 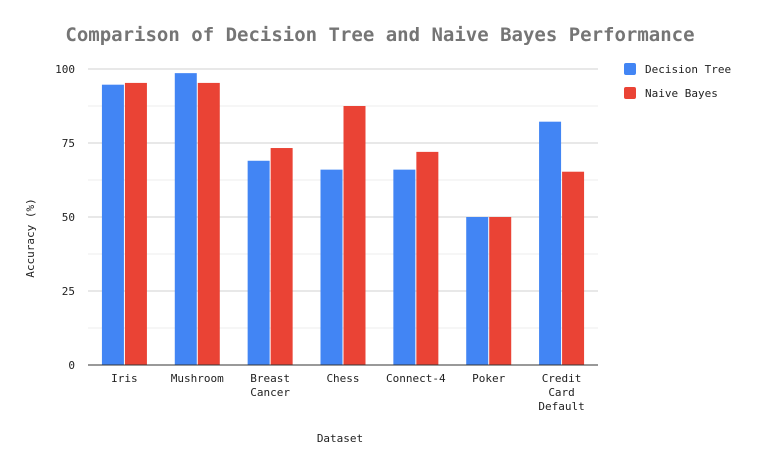 What do you see at coordinates (340, 438) in the screenshot?
I see `x-axis-label: Dataset` at bounding box center [340, 438].